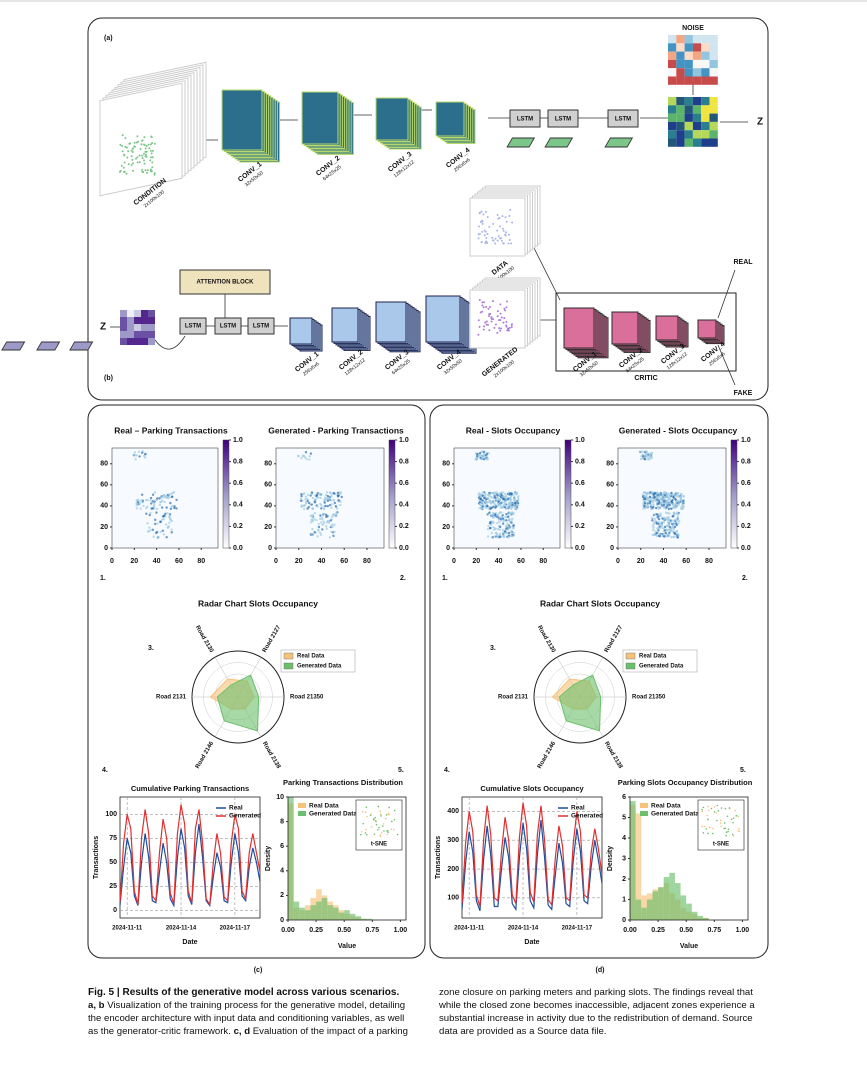 The height and width of the screenshot is (1071, 867). What do you see at coordinates (546, 640) in the screenshot?
I see `radar-axis-label: Road 2130` at bounding box center [546, 640].